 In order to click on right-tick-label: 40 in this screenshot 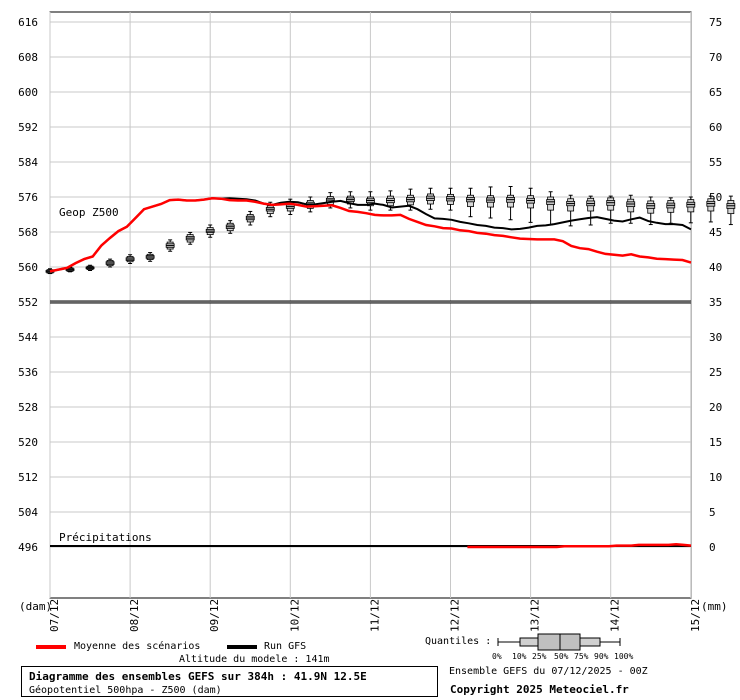, I will do `click(715, 267)`.